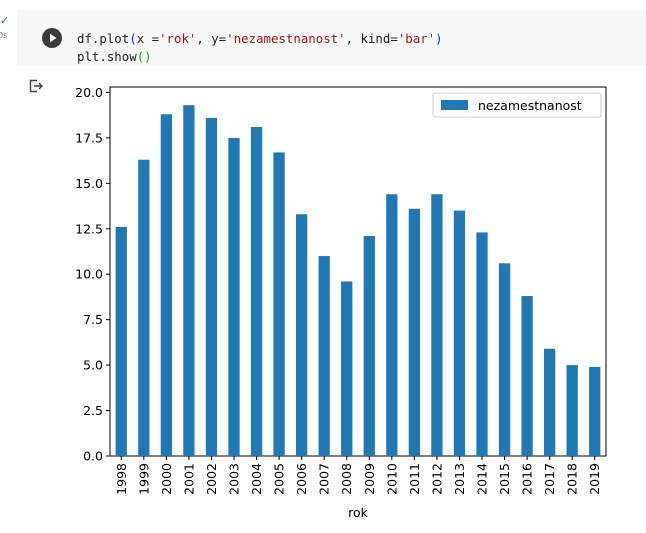 The height and width of the screenshot is (533, 646). I want to click on x-tick-label: 2010, so click(391, 479).